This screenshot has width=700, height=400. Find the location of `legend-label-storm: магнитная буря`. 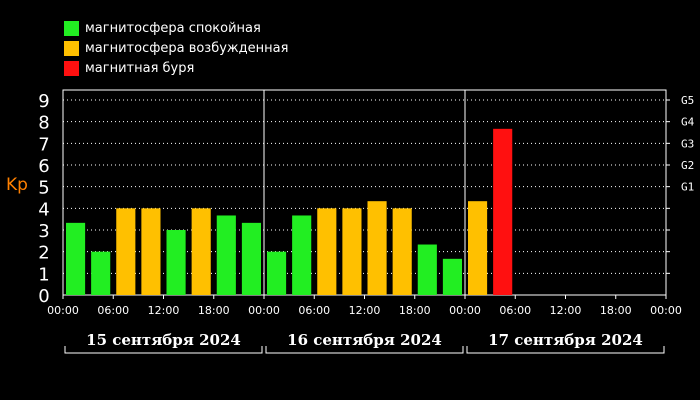

legend-label-storm: магнитная буря is located at coordinates (140, 68).